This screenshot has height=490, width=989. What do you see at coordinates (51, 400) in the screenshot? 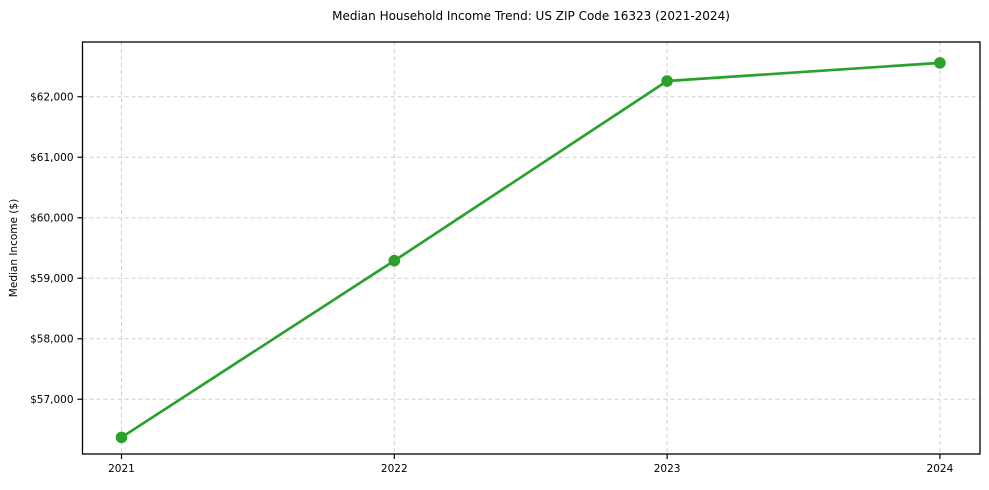
I see `y-tick-label: $57,000` at bounding box center [51, 400].